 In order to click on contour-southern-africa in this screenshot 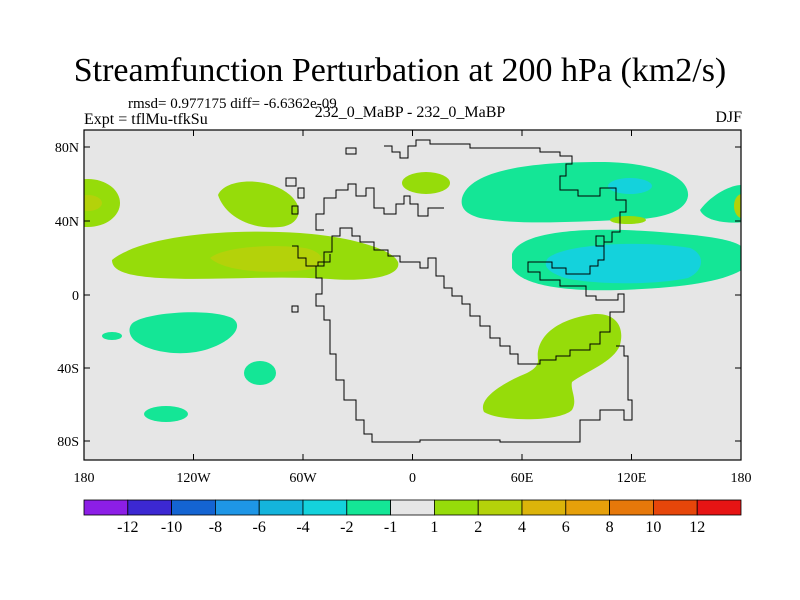, I will do `click(552, 366)`.